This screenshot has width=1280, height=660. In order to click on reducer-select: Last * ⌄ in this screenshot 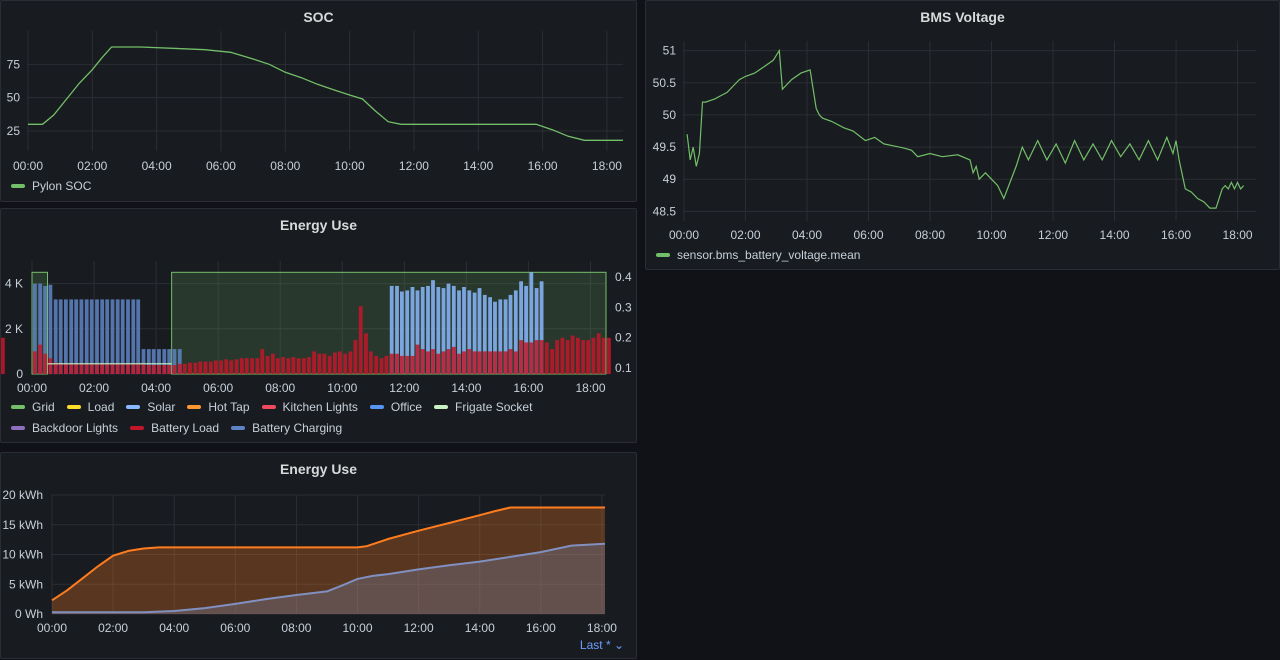, I will do `click(601, 645)`.